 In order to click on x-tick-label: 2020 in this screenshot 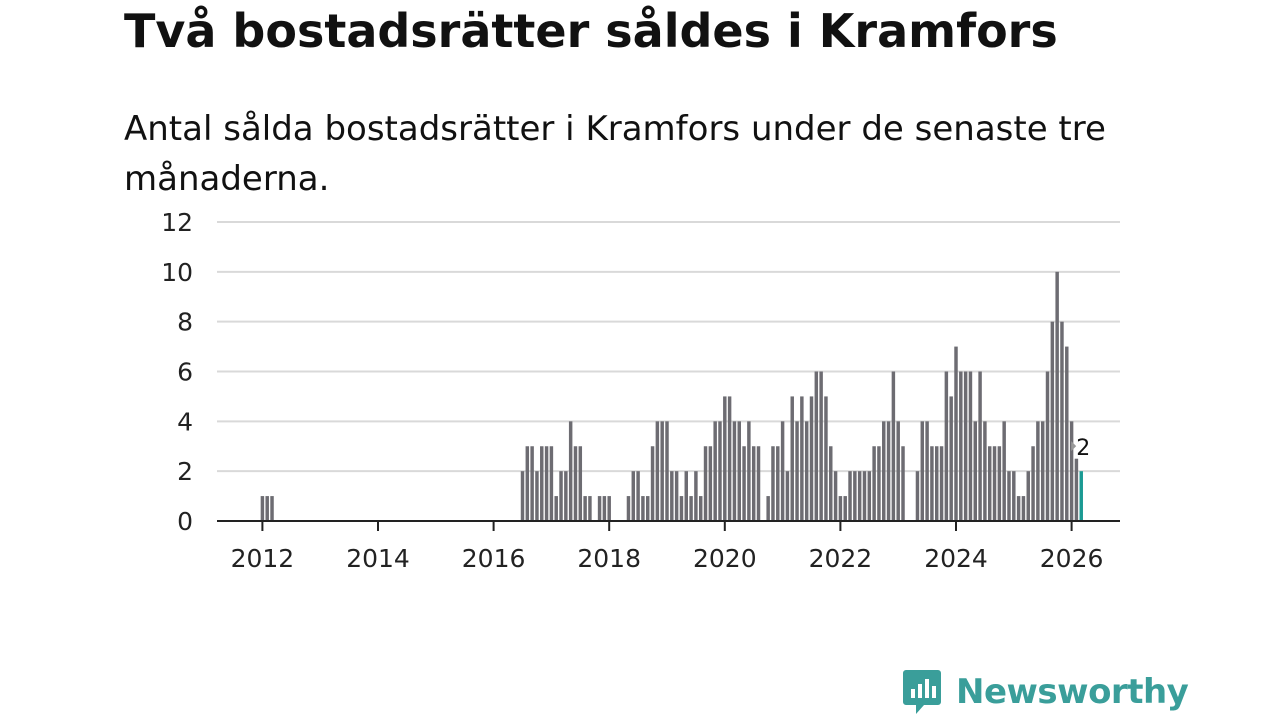, I will do `click(725, 558)`.